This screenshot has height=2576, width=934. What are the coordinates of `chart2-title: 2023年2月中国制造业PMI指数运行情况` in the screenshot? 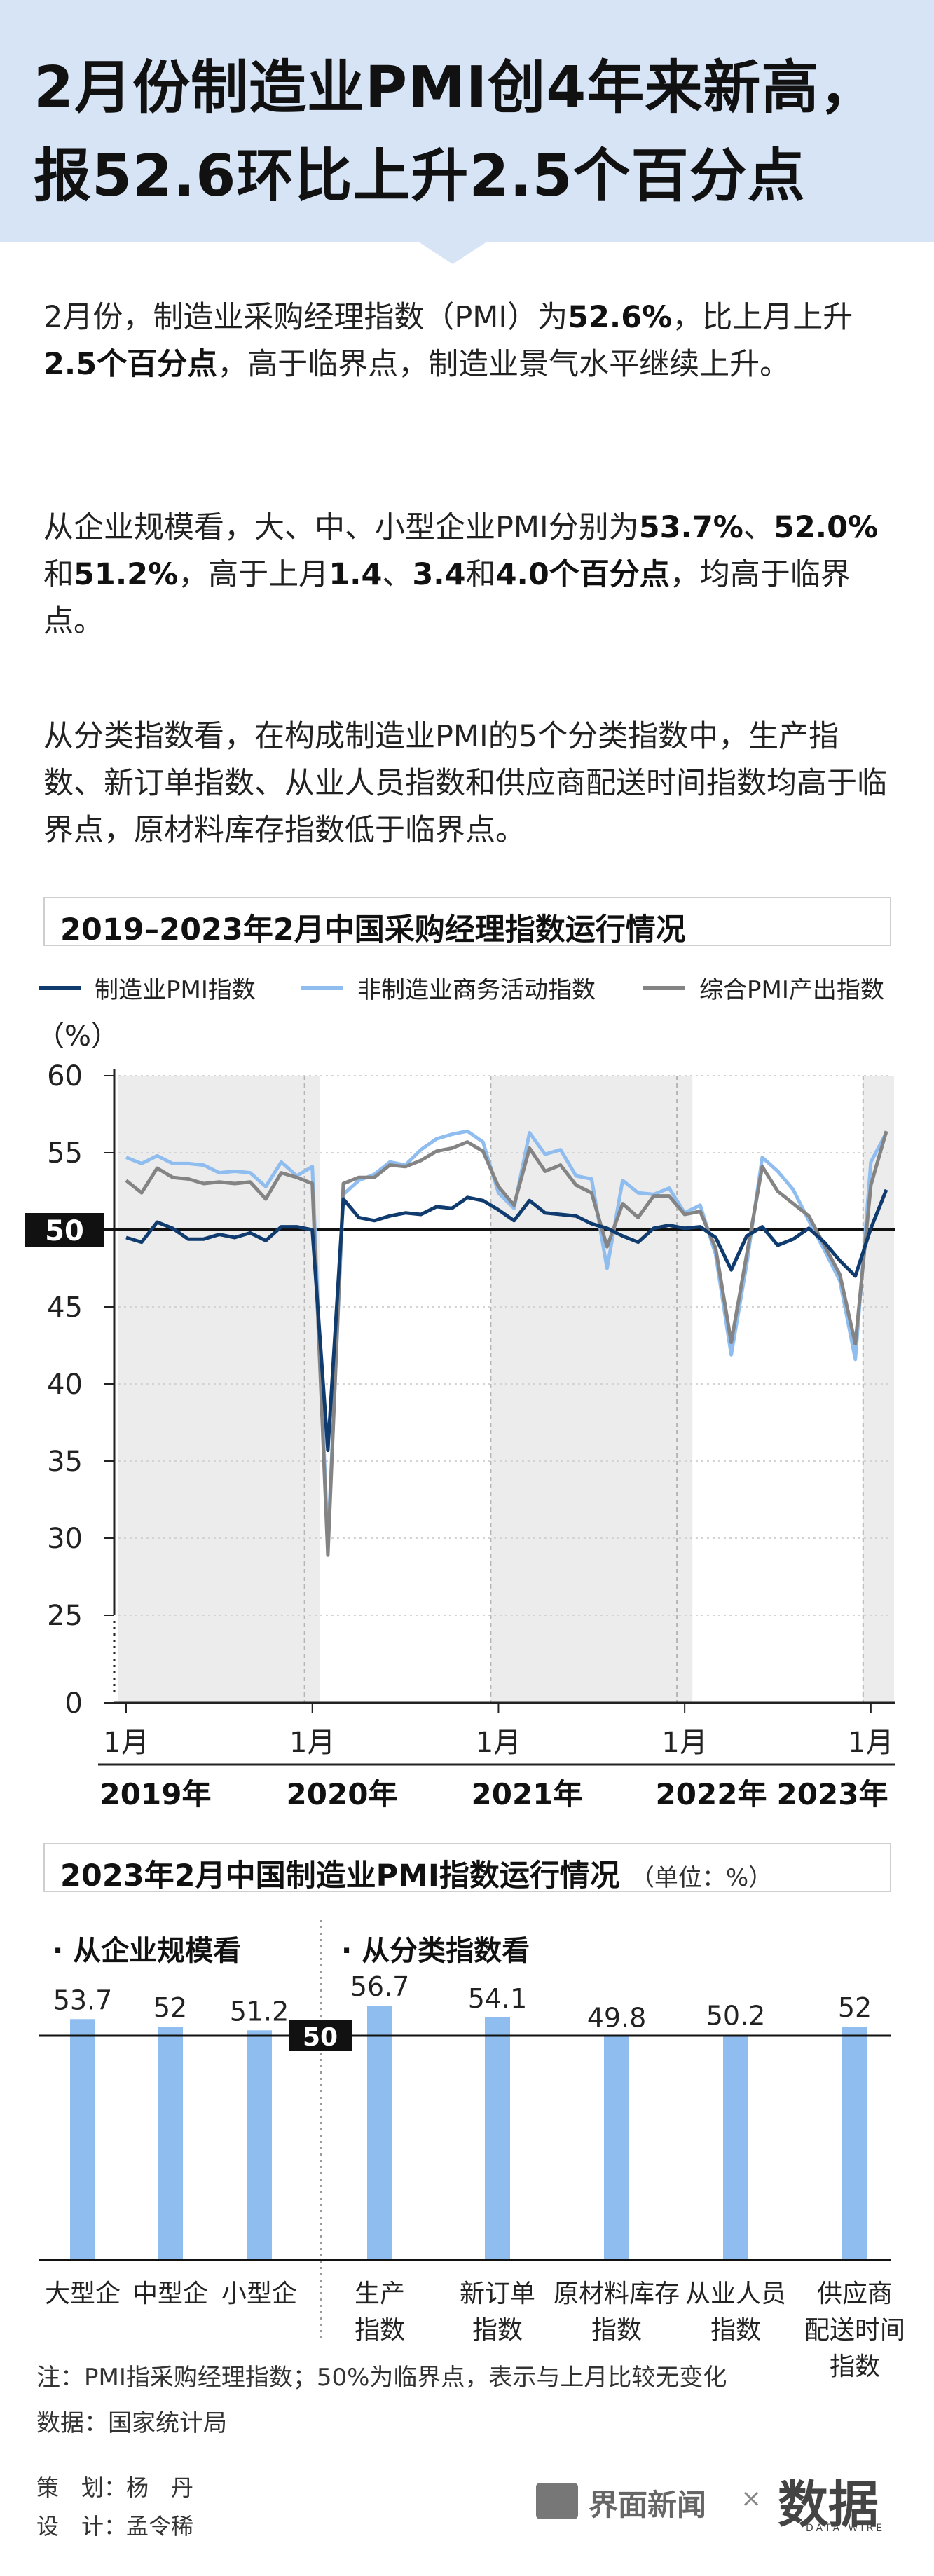 It's located at (340, 1876).